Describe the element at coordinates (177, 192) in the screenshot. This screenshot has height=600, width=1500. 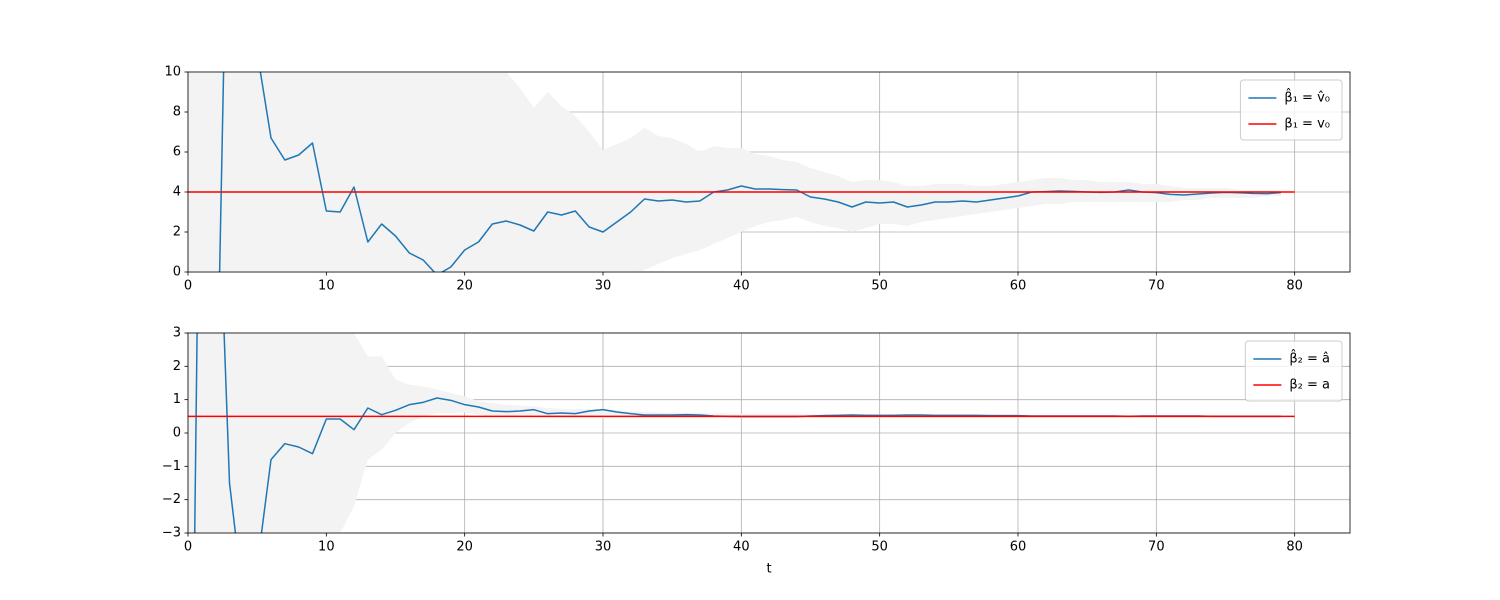
I see `y-tick-label: 4` at that location.